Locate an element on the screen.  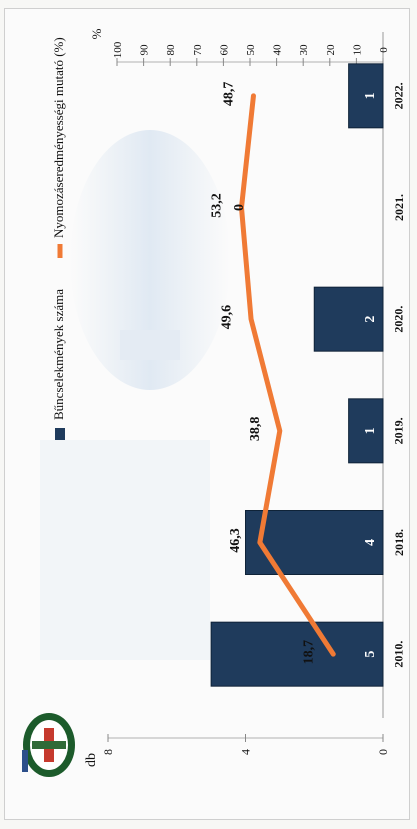
right-axis-tick-label: 100 is located at coordinates (118, 49).